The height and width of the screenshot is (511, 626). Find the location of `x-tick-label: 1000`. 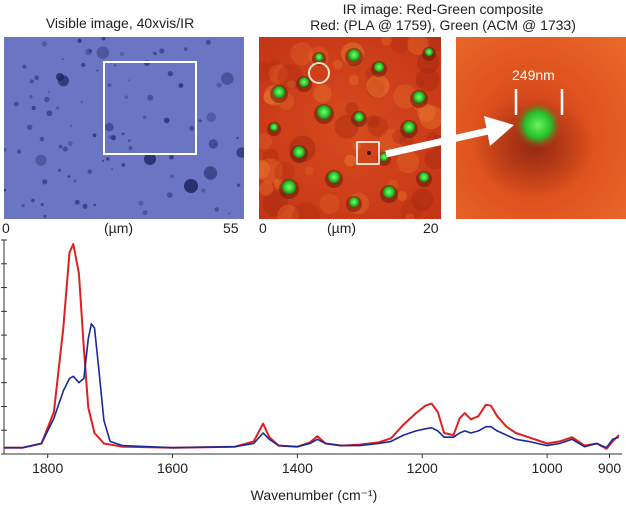

x-tick-label: 1000 is located at coordinates (547, 468).